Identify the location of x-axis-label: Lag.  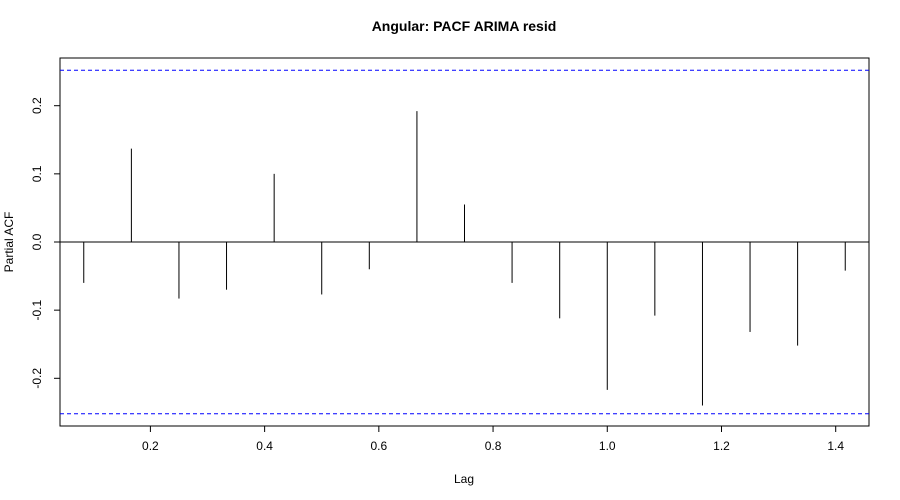
(464, 479).